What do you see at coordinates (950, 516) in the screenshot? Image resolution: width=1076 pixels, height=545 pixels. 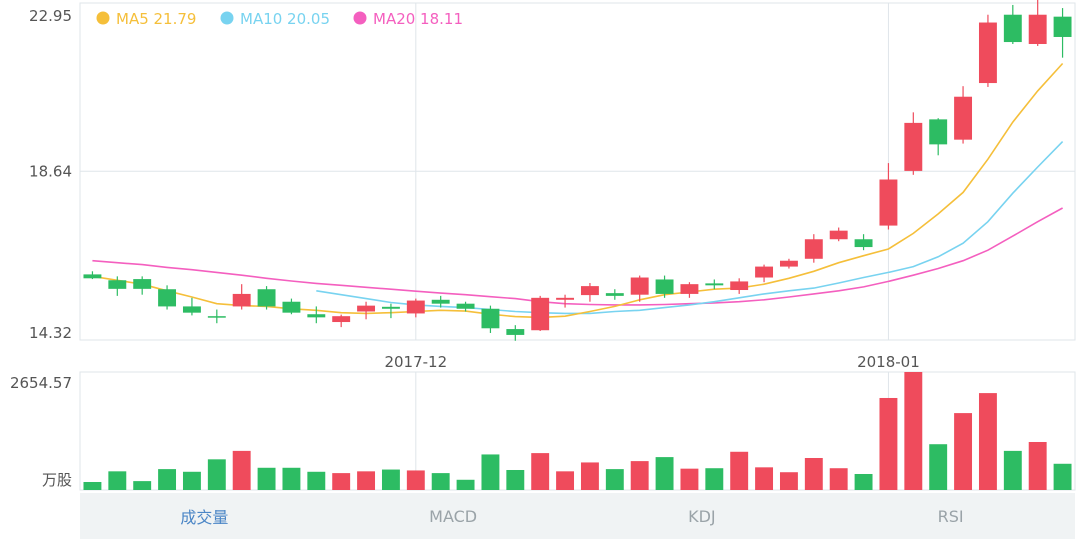 I see `tab-rsi: RSI` at bounding box center [950, 516].